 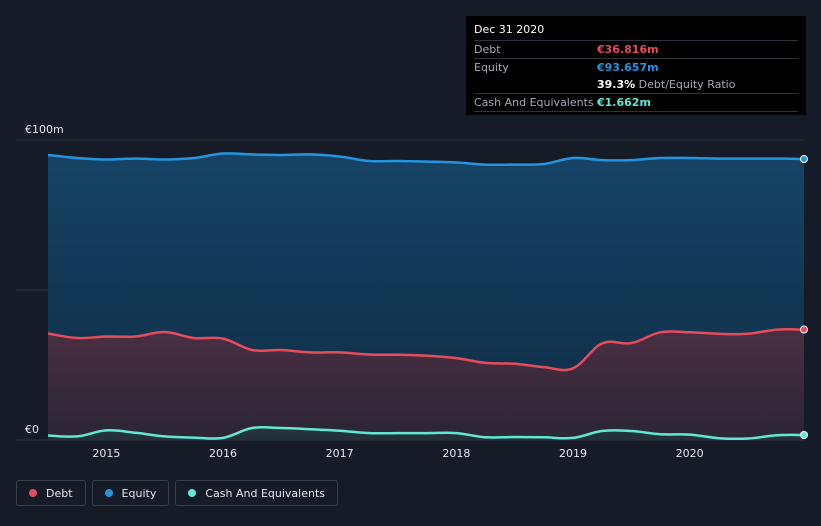 I want to click on legend-debt-dot-icon, so click(x=33, y=493).